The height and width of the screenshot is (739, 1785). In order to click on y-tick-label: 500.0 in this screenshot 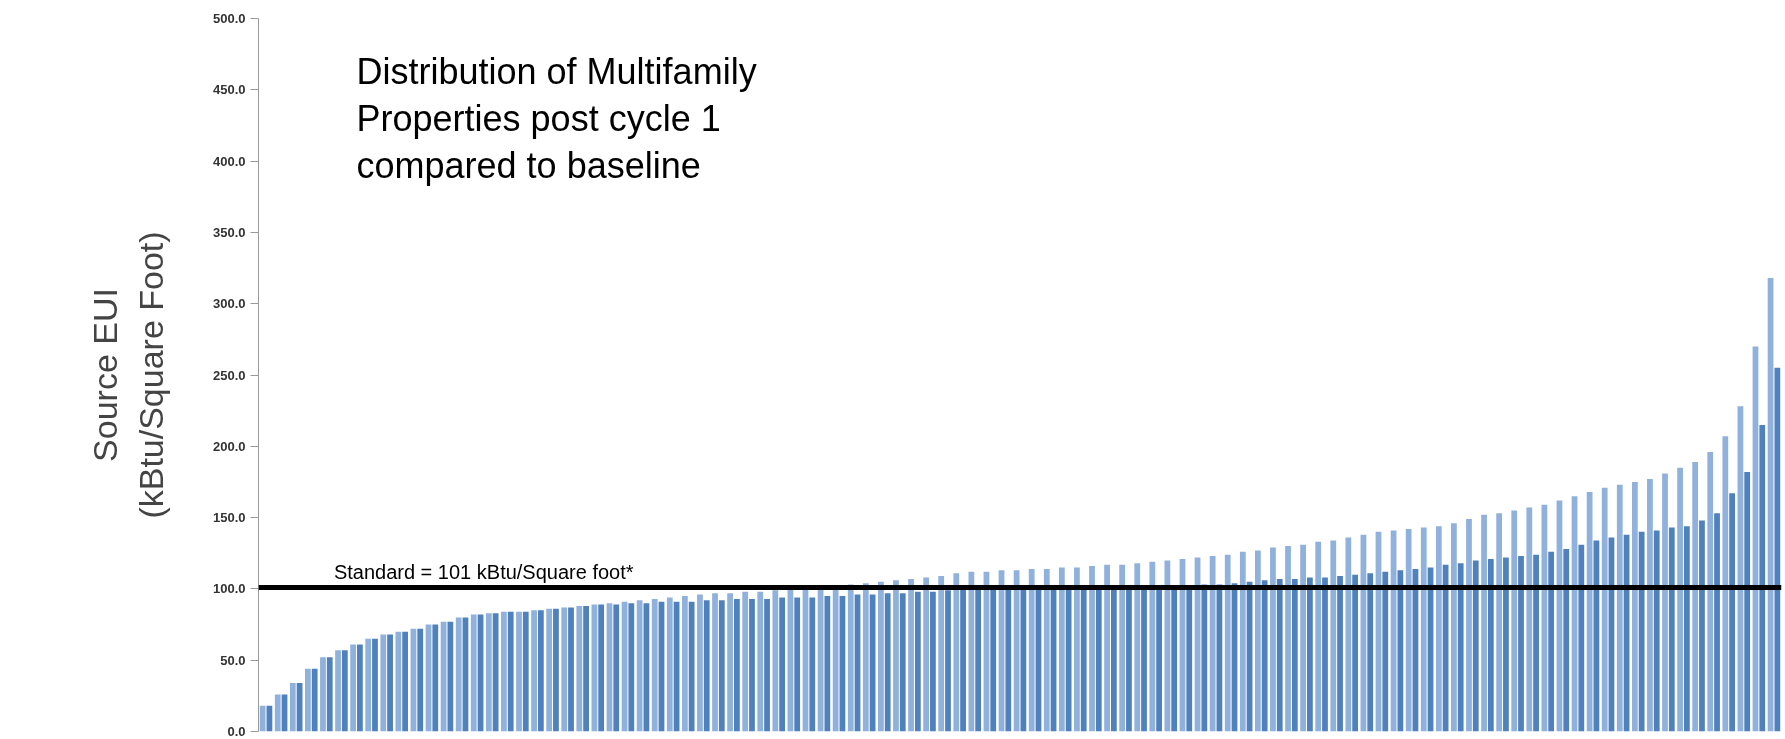, I will do `click(229, 18)`.